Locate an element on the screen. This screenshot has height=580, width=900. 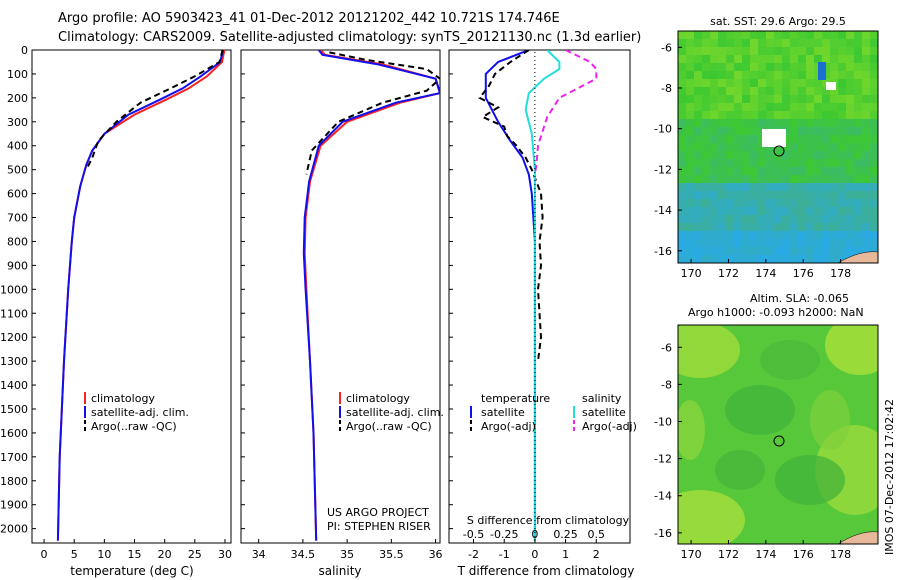
depth-tick-label: 600 is located at coordinates (17, 194).